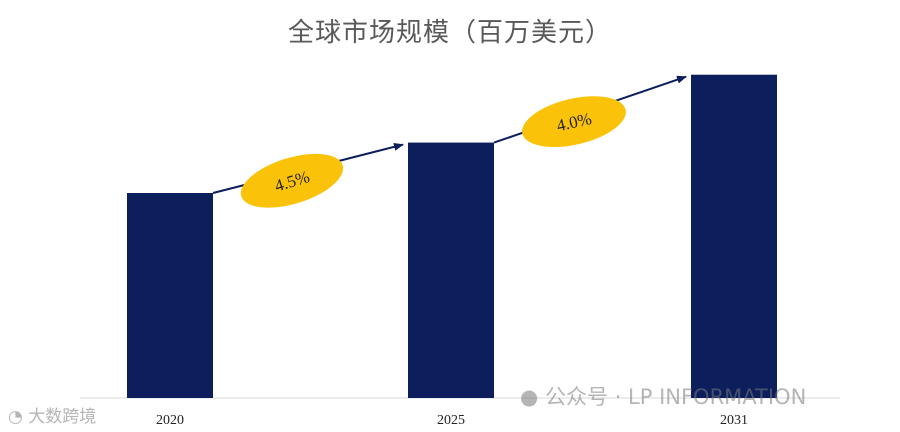 The height and width of the screenshot is (432, 900). I want to click on wechat-watermark: ● 公众号 · LP INFORMATION, so click(663, 396).